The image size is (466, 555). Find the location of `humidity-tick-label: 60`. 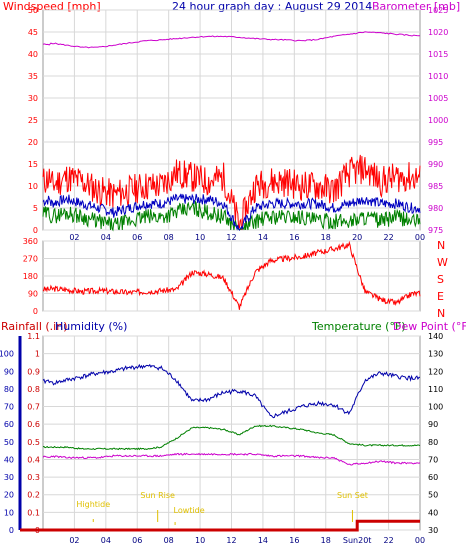

humidity-tick-label: 60 is located at coordinates (9, 424).